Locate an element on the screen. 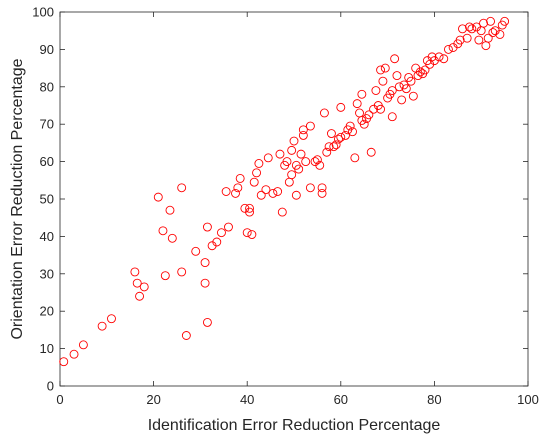 This screenshot has width=550, height=437. y-axis-label: Orientation Error Reduction Percentage is located at coordinates (17, 198).